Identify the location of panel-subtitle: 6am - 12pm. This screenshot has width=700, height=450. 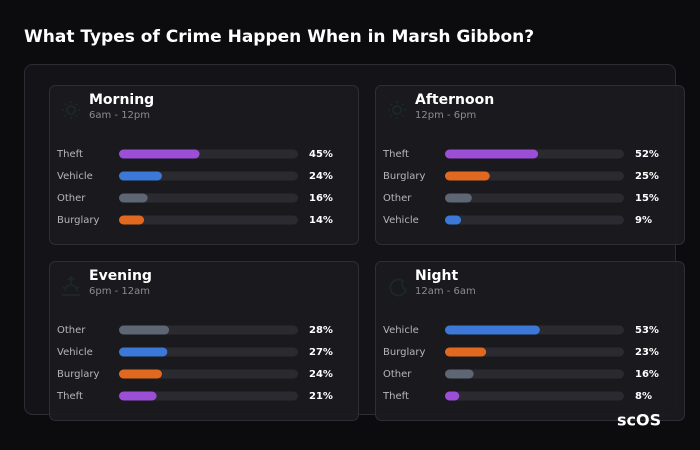
(119, 115).